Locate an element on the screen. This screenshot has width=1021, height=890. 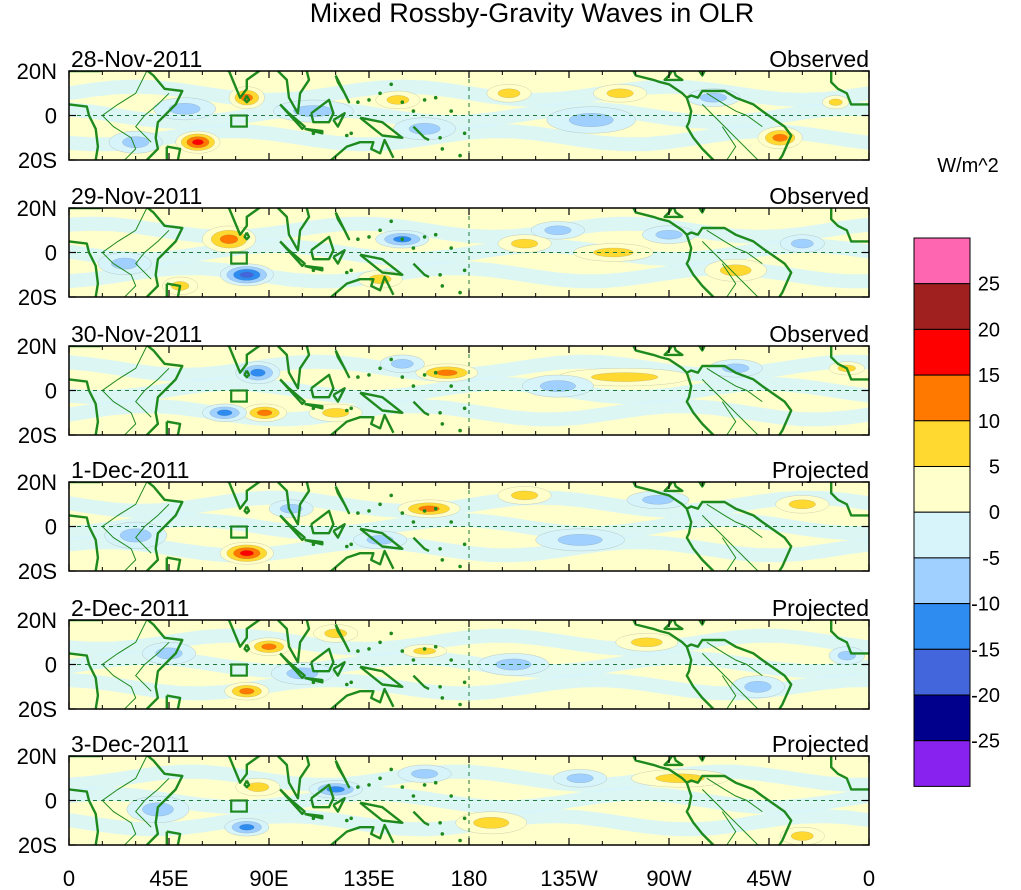
olr-field is located at coordinates (469, 525).